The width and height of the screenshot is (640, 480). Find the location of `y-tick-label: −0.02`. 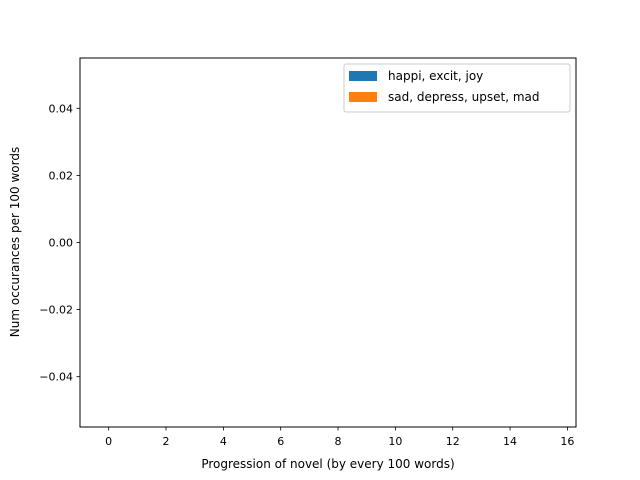

y-tick-label: −0.02 is located at coordinates (56, 310).